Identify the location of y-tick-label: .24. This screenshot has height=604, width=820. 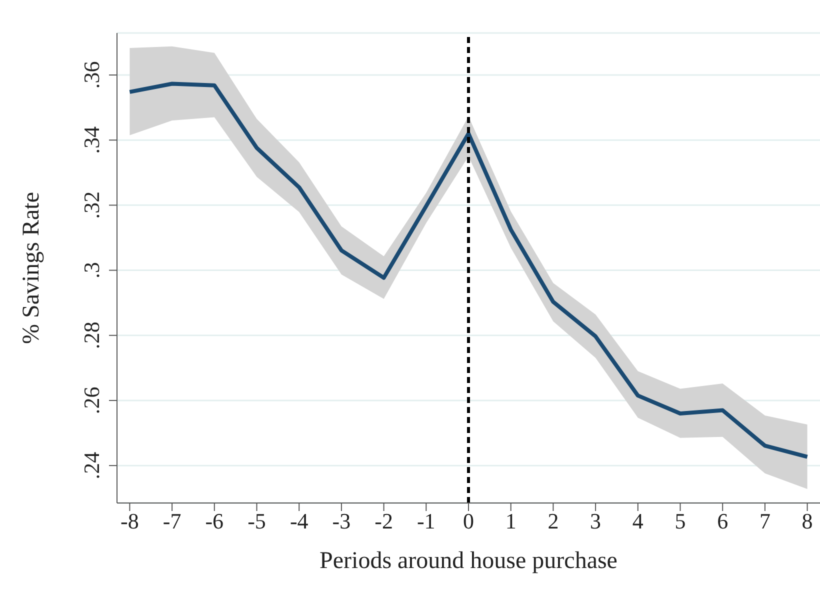
(91, 466).